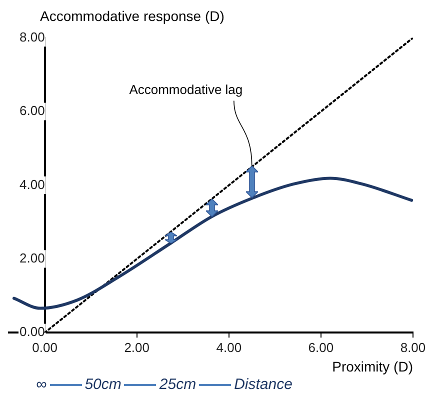 Image resolution: width=441 pixels, height=416 pixels. Describe the element at coordinates (229, 347) in the screenshot. I see `x-tick-label: 4.00` at that location.